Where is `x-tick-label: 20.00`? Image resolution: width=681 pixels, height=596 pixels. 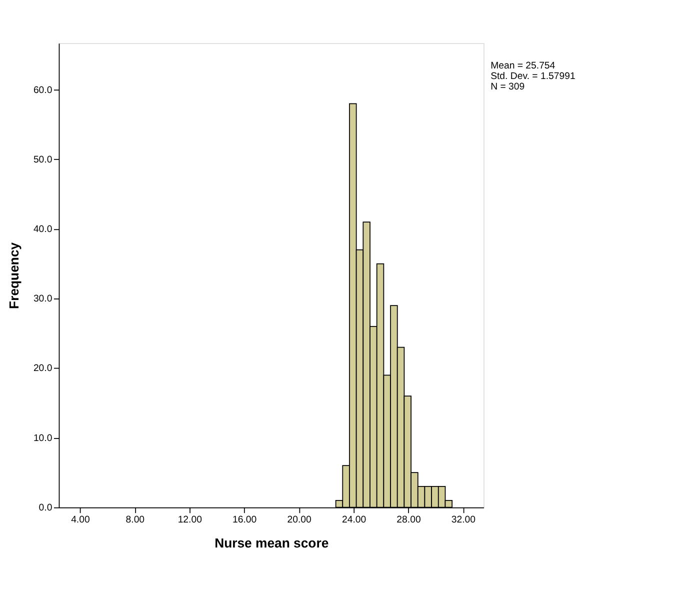 x-tick-label: 20.00 is located at coordinates (299, 520).